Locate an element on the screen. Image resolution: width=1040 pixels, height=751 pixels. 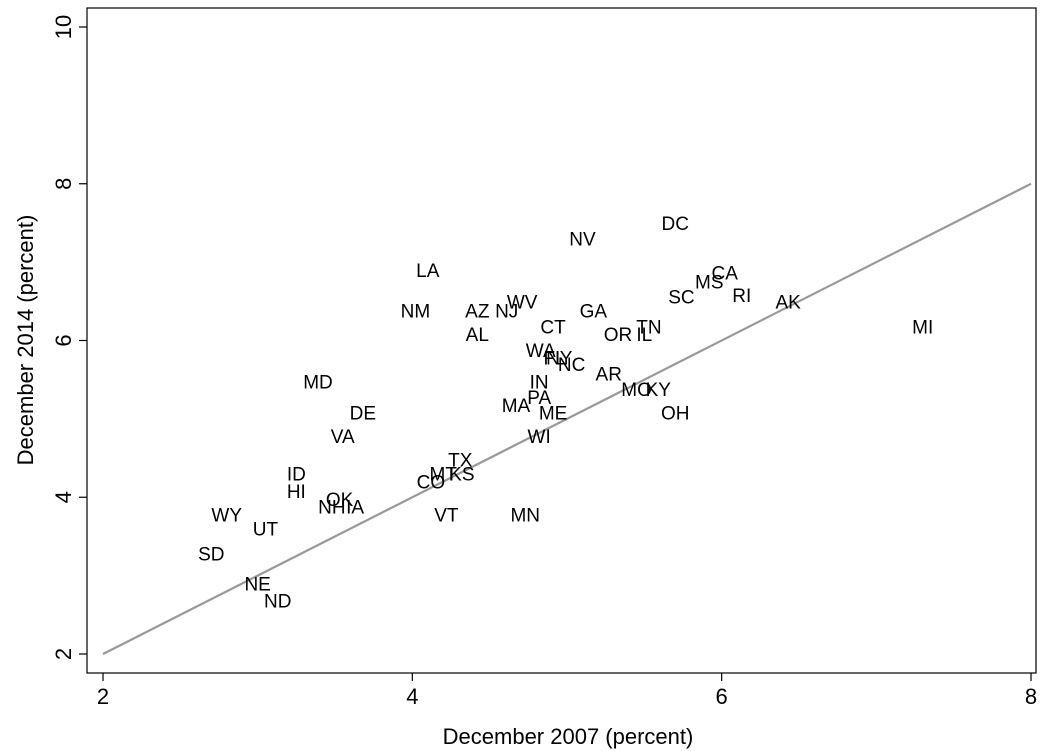
point-label-oh: OH is located at coordinates (675, 414).